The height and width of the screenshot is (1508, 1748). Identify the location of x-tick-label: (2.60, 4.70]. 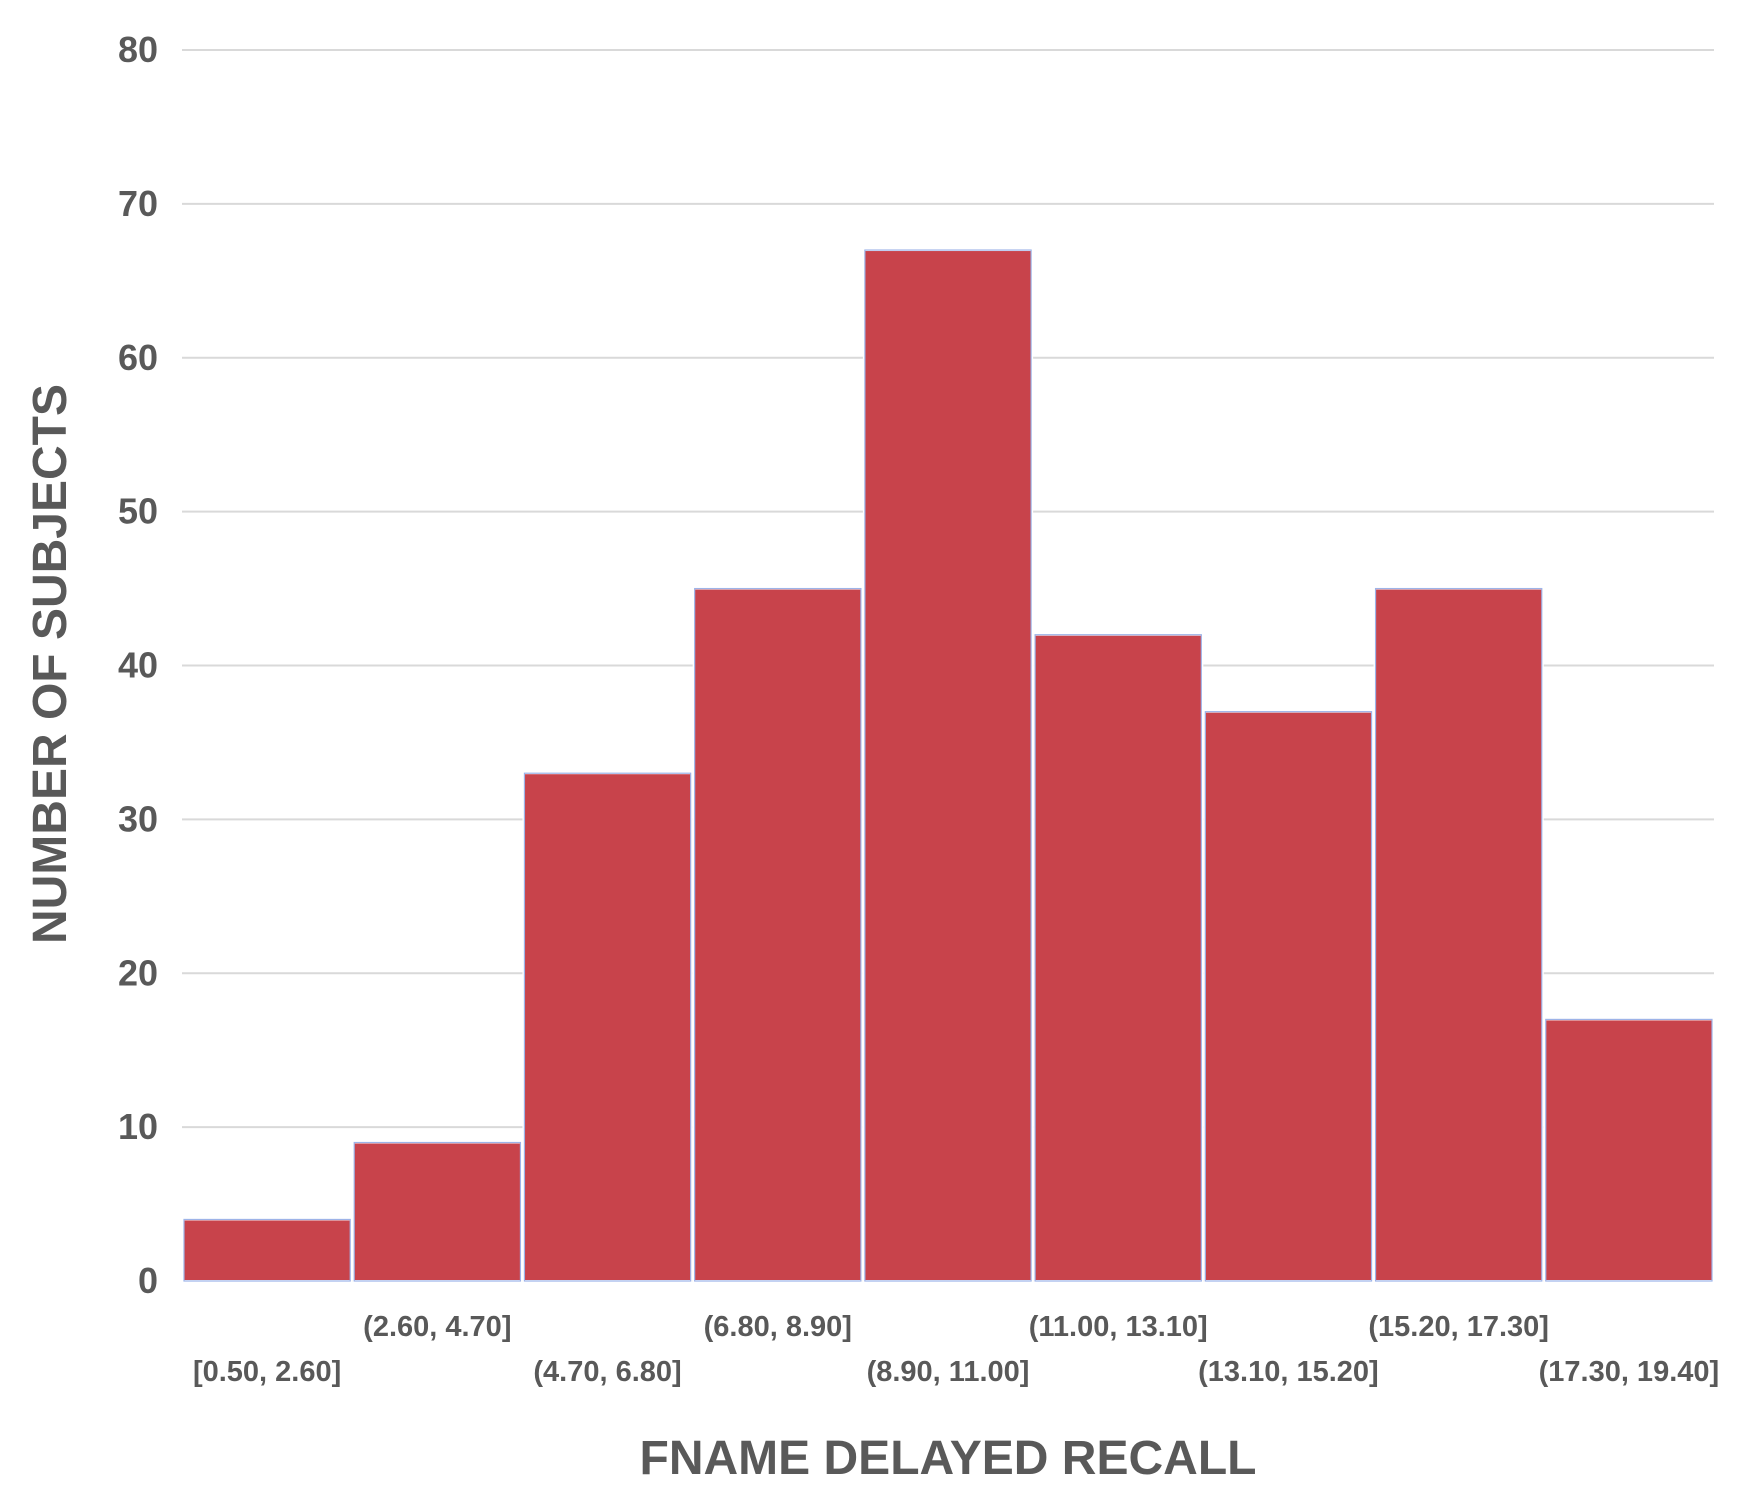
(437, 1327).